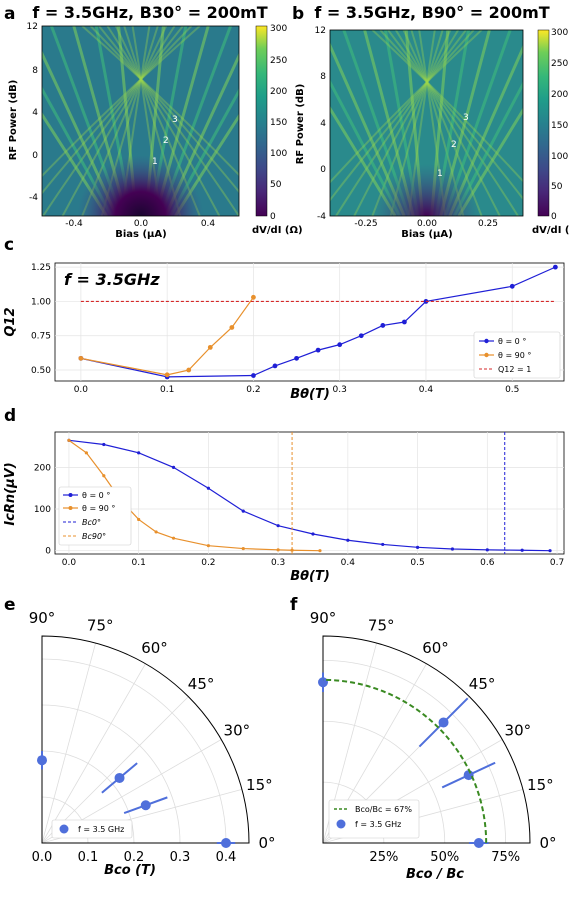 The width and height of the screenshot is (569, 902). What do you see at coordinates (237, 731) in the screenshot?
I see `polar-angle-label: 30°` at bounding box center [237, 731].